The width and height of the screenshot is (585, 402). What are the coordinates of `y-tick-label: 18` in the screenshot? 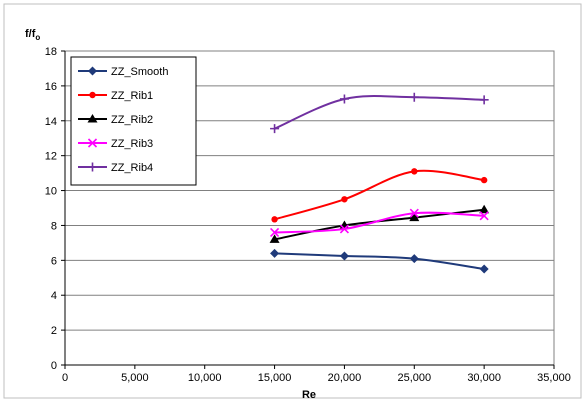 It's located at (51, 52).